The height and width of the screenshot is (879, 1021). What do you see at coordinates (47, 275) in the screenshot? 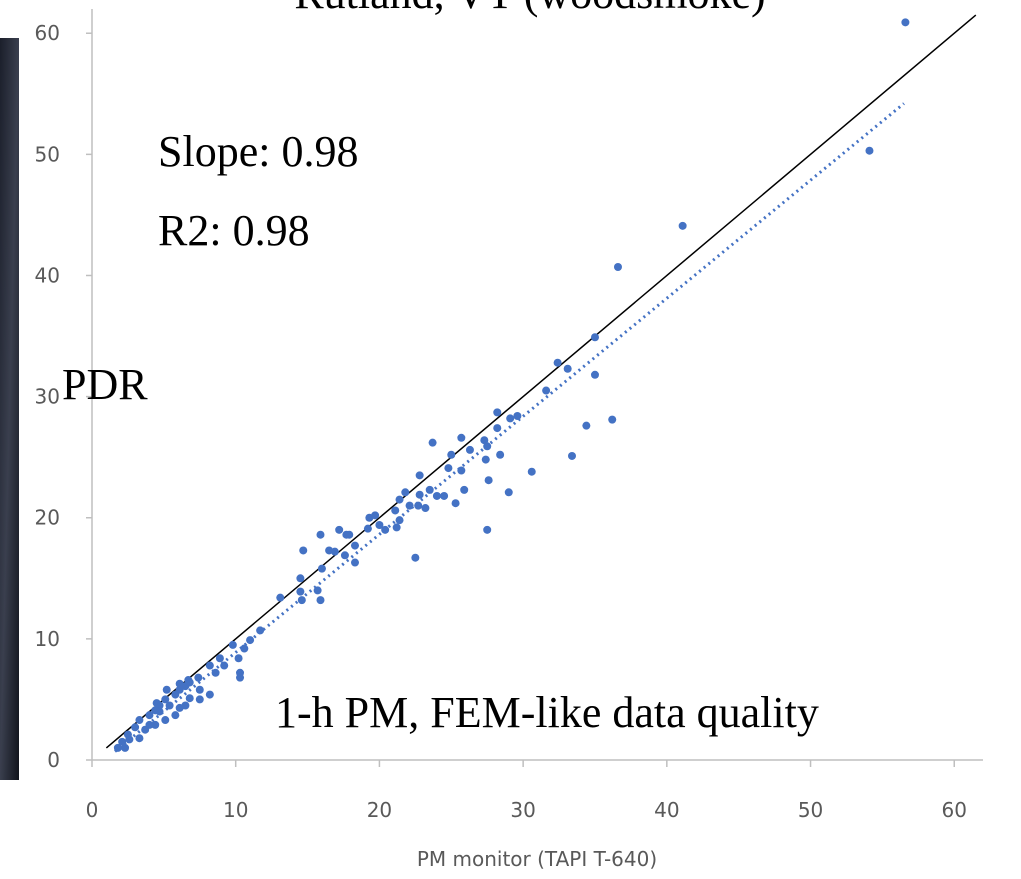
I see `y-tick-label: 40` at bounding box center [47, 275].